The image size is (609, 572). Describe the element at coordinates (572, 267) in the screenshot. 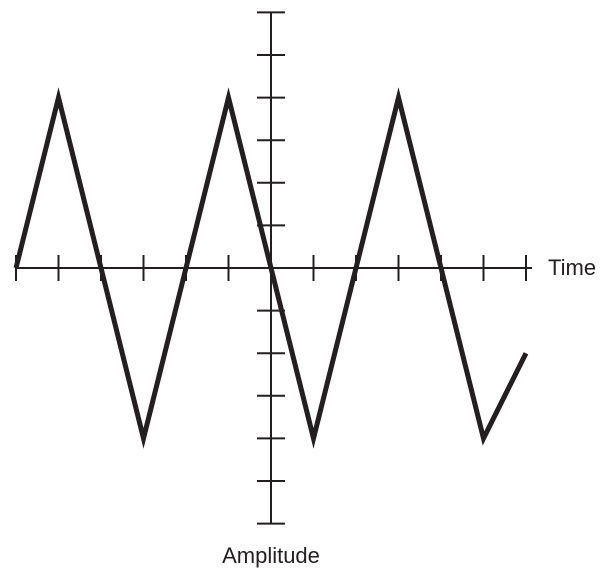

I see `x-axis-title: Time` at that location.